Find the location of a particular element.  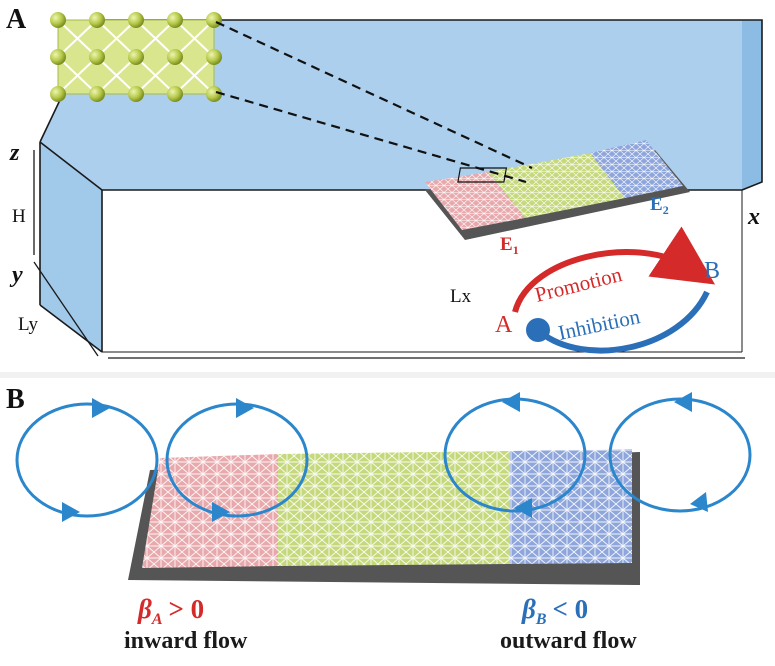

inward-flow-label: inward flow is located at coordinates (186, 641).